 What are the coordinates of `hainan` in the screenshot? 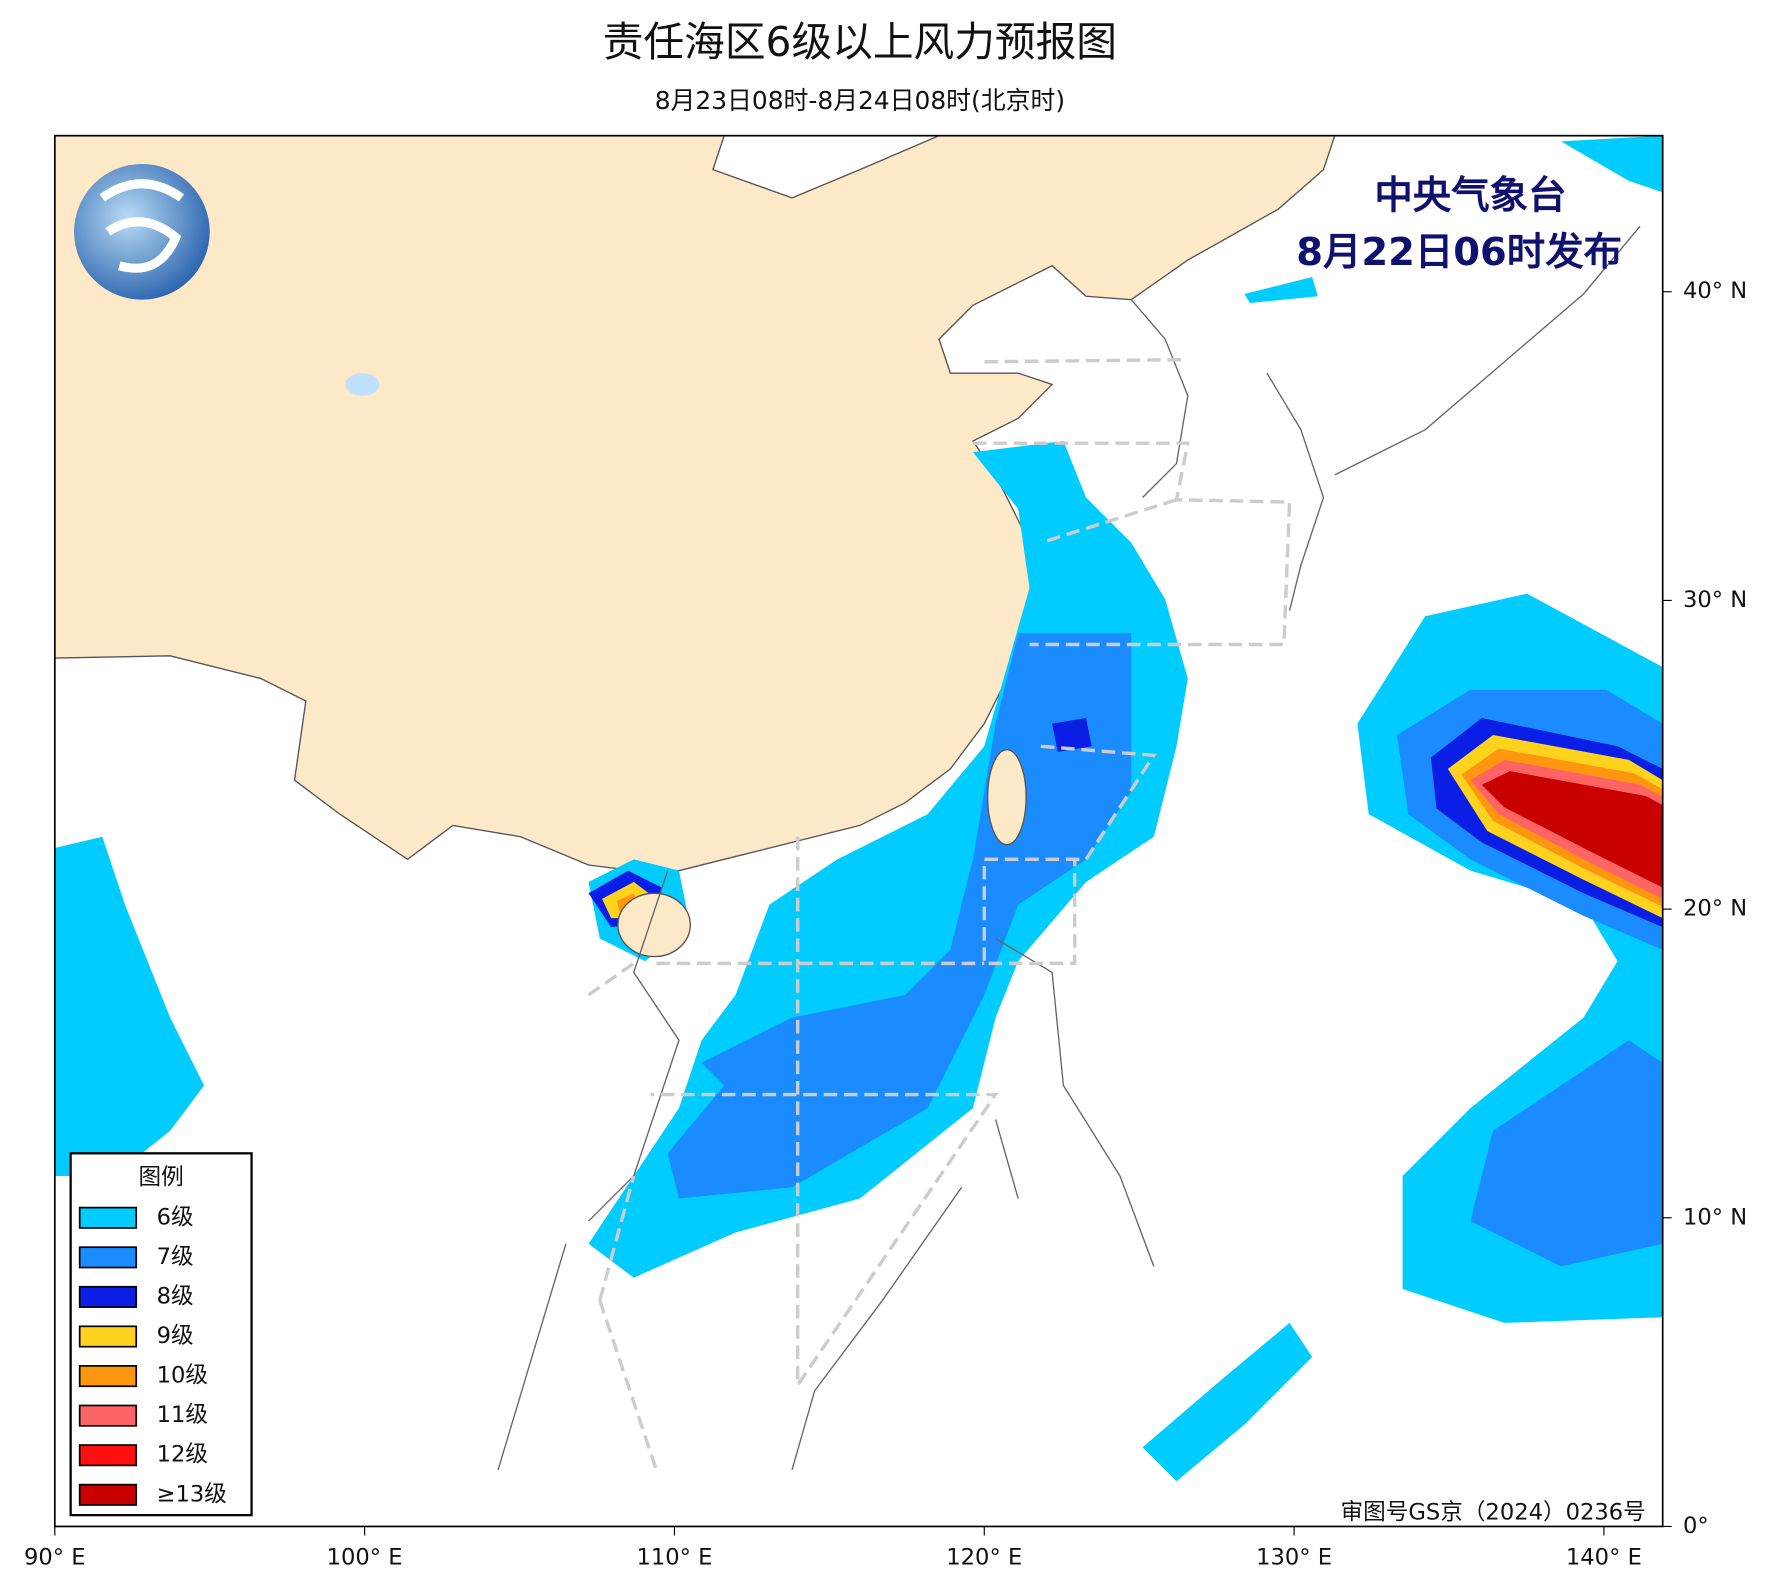 It's located at (654, 925).